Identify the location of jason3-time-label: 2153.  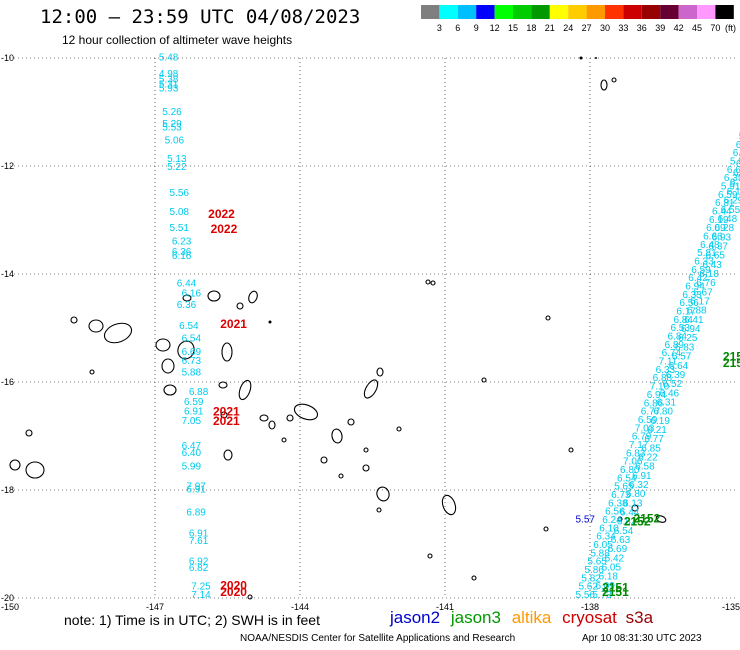
(731, 356).